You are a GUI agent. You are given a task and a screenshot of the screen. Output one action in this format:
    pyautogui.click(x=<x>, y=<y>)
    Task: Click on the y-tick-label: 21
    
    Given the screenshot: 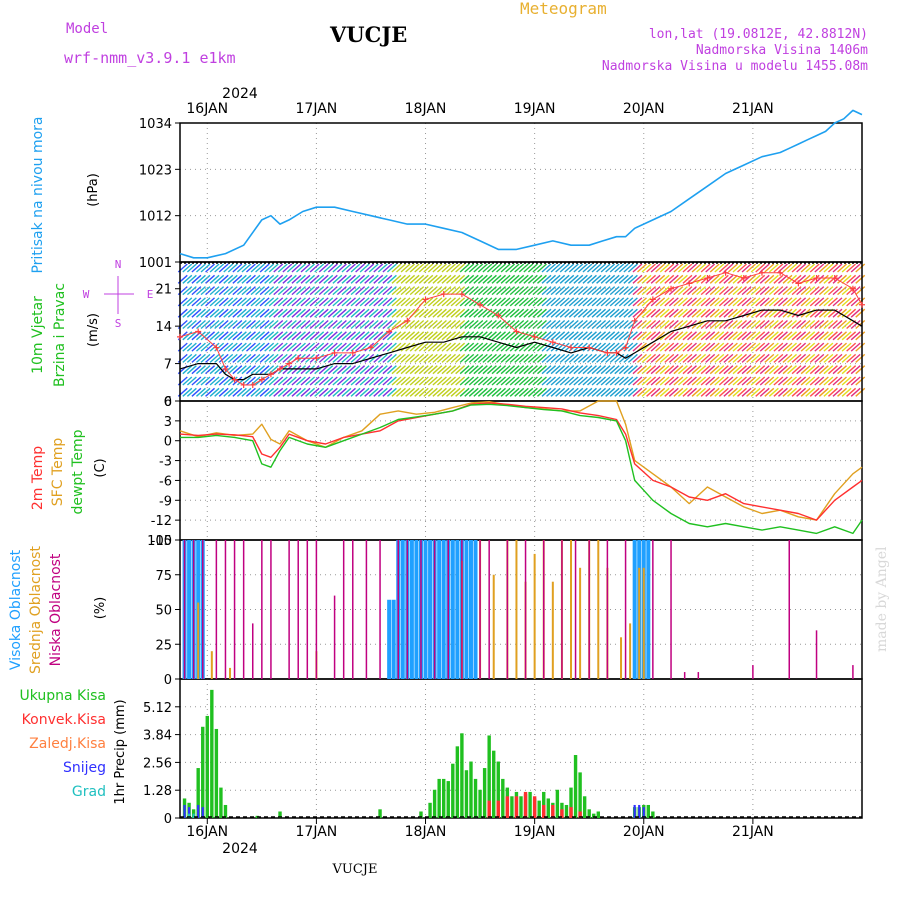 What is the action you would take?
    pyautogui.click(x=163, y=290)
    